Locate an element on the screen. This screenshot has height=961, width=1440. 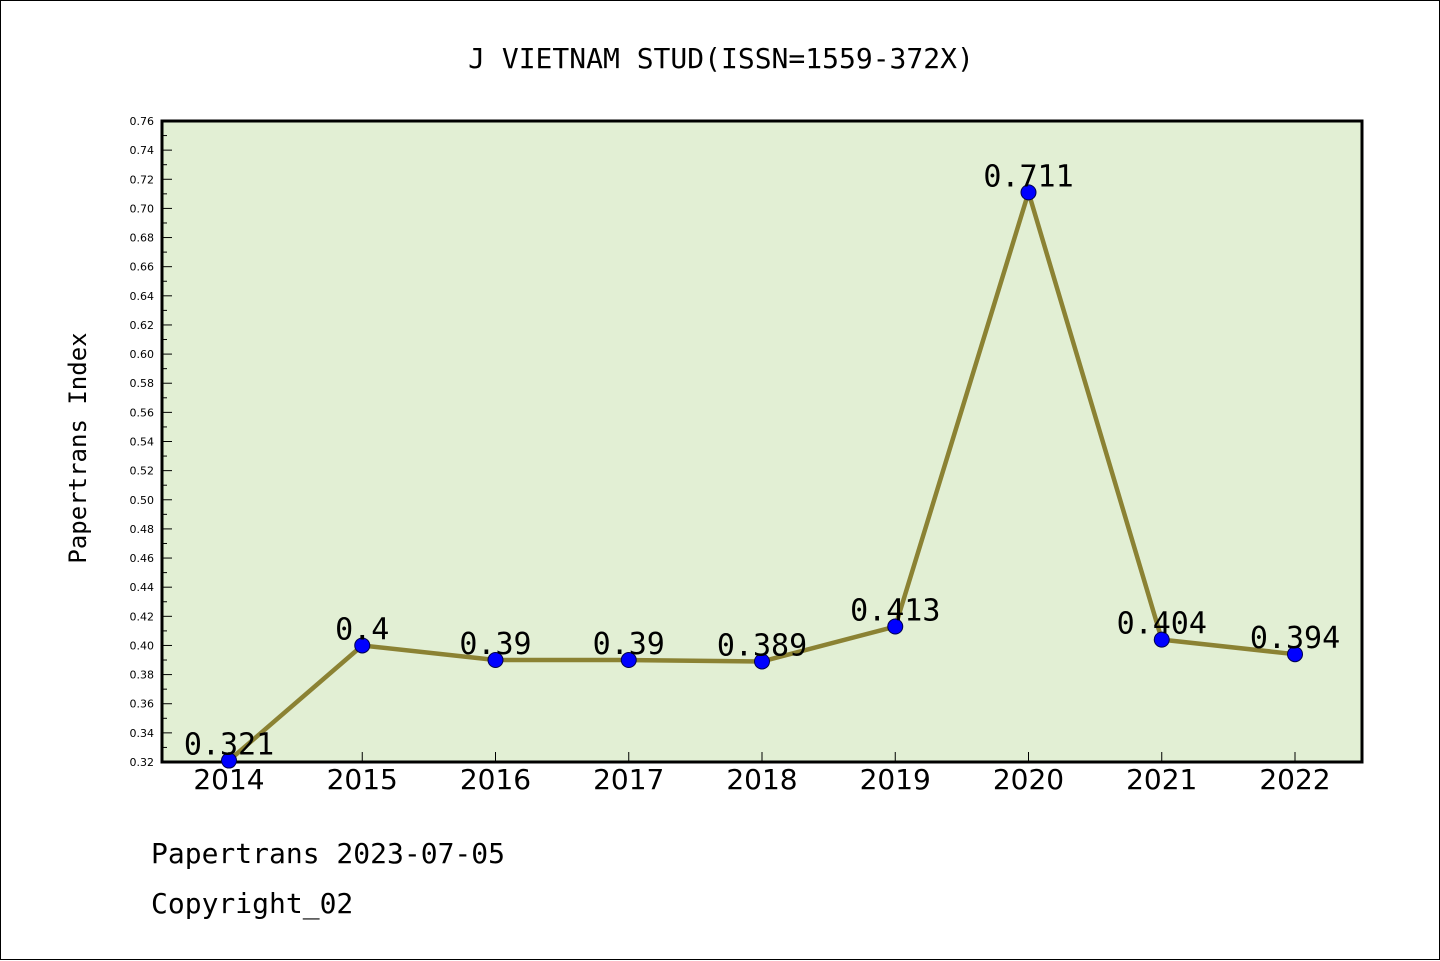
y-tick-label: 0.48 is located at coordinates (142, 529).